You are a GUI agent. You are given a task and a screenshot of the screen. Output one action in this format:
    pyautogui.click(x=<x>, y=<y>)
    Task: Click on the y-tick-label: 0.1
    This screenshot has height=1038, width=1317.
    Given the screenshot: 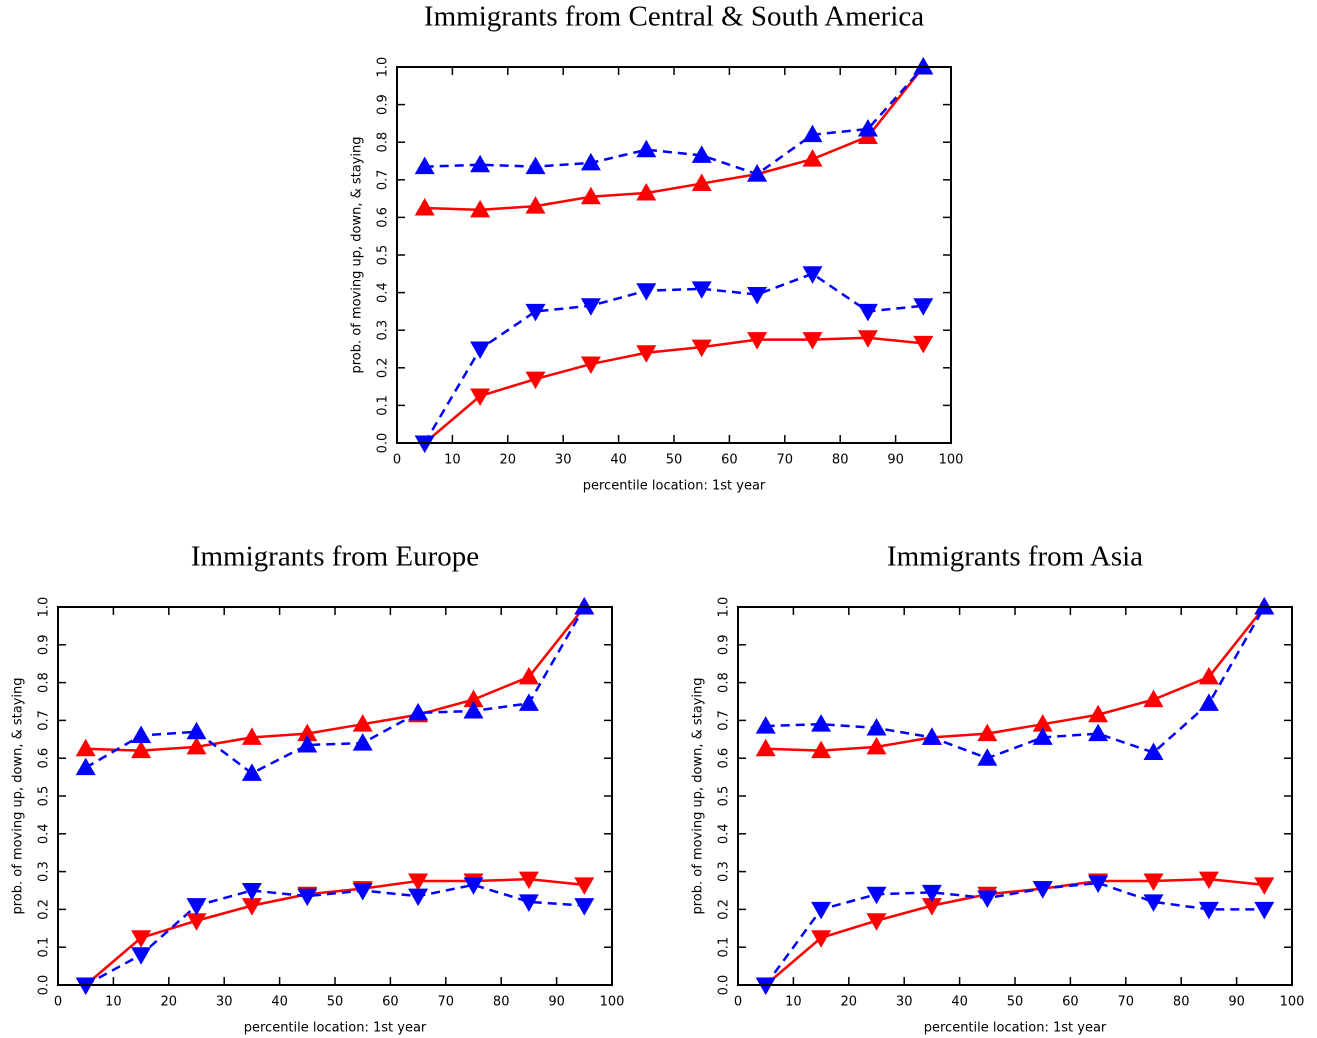 What is the action you would take?
    pyautogui.click(x=724, y=947)
    